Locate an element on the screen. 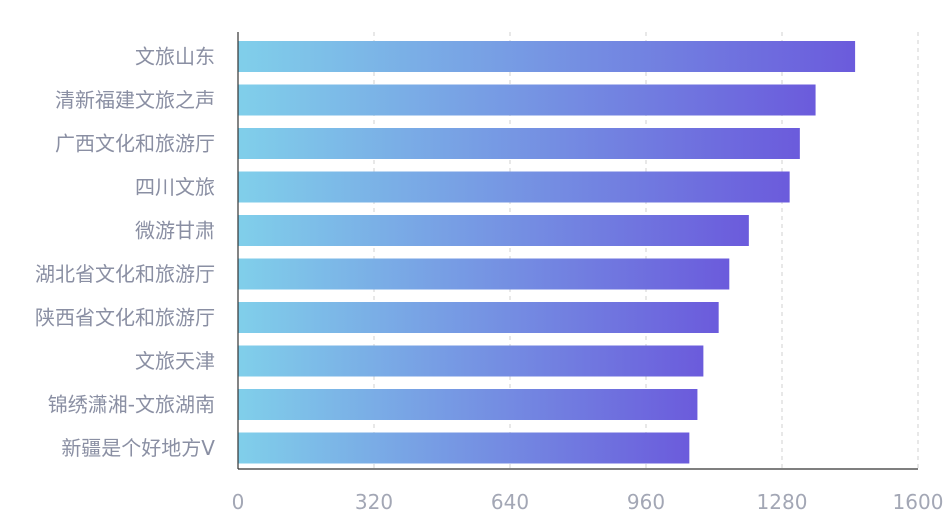 Image resolution: width=946 pixels, height=518 pixels. x-tick-label: 640 is located at coordinates (510, 502).